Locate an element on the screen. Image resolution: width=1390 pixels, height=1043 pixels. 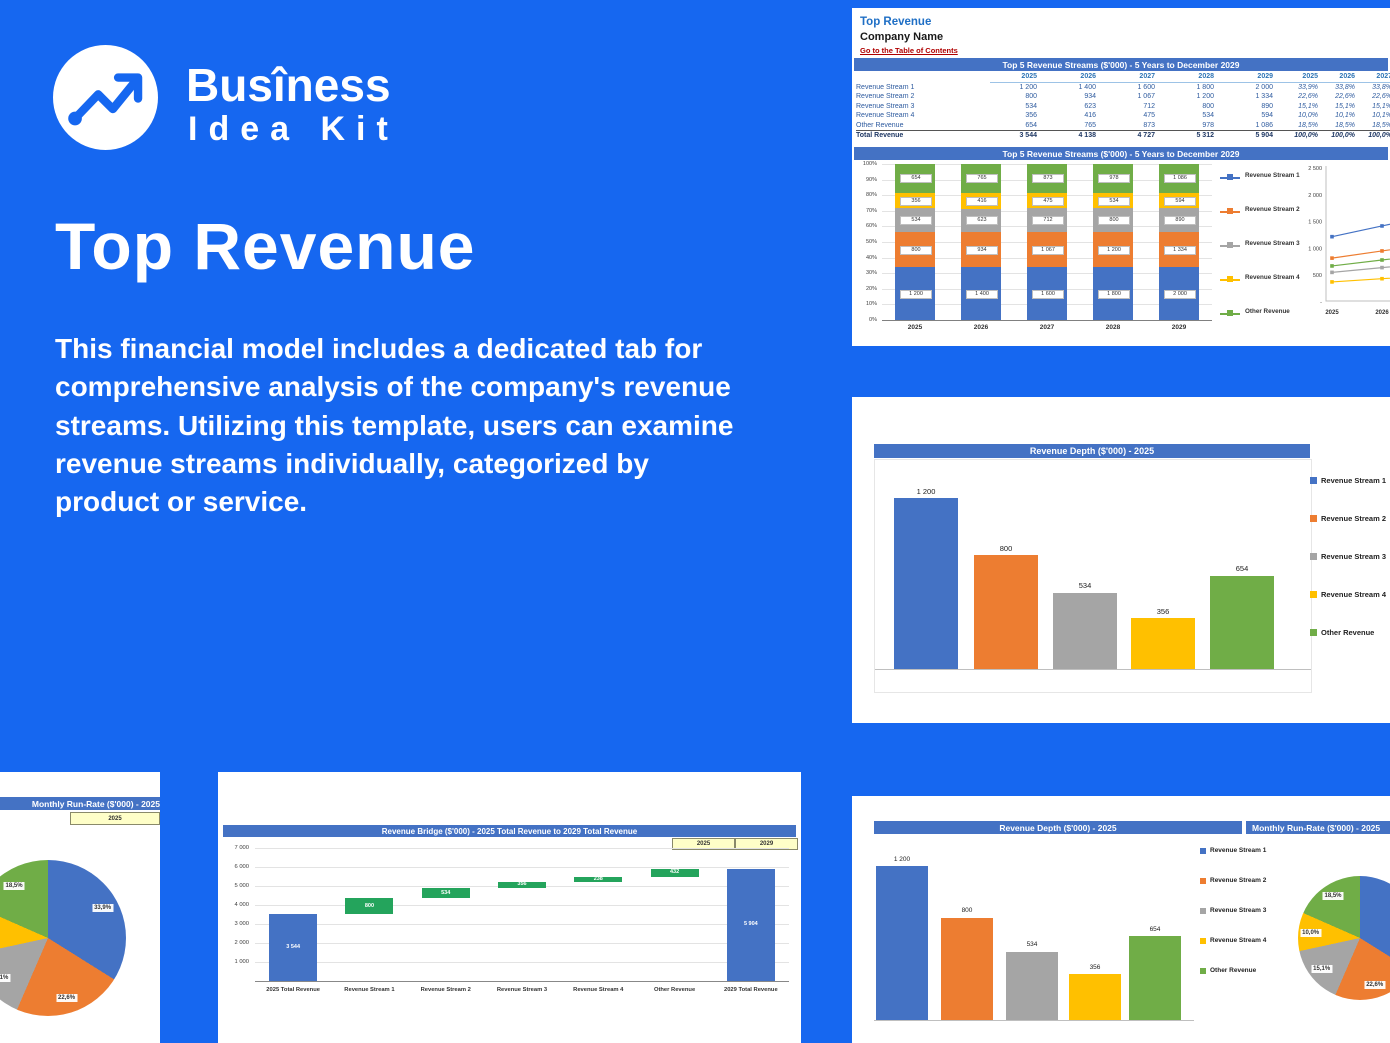
segment-value-label: 1 200 is located at coordinates (916, 294).